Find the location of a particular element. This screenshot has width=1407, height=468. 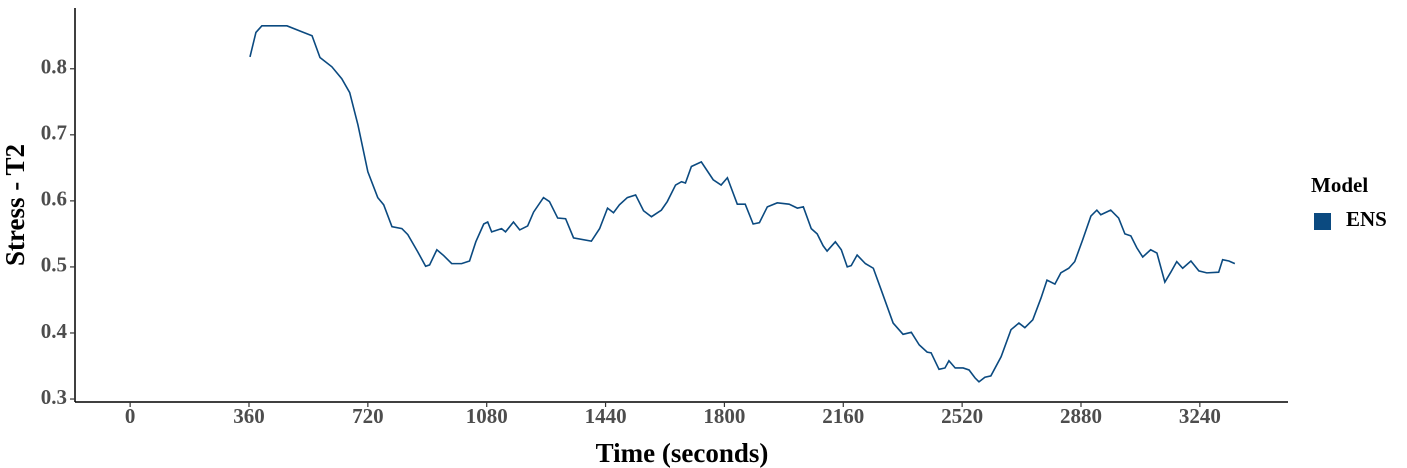

legend-label: ENS is located at coordinates (1366, 219).